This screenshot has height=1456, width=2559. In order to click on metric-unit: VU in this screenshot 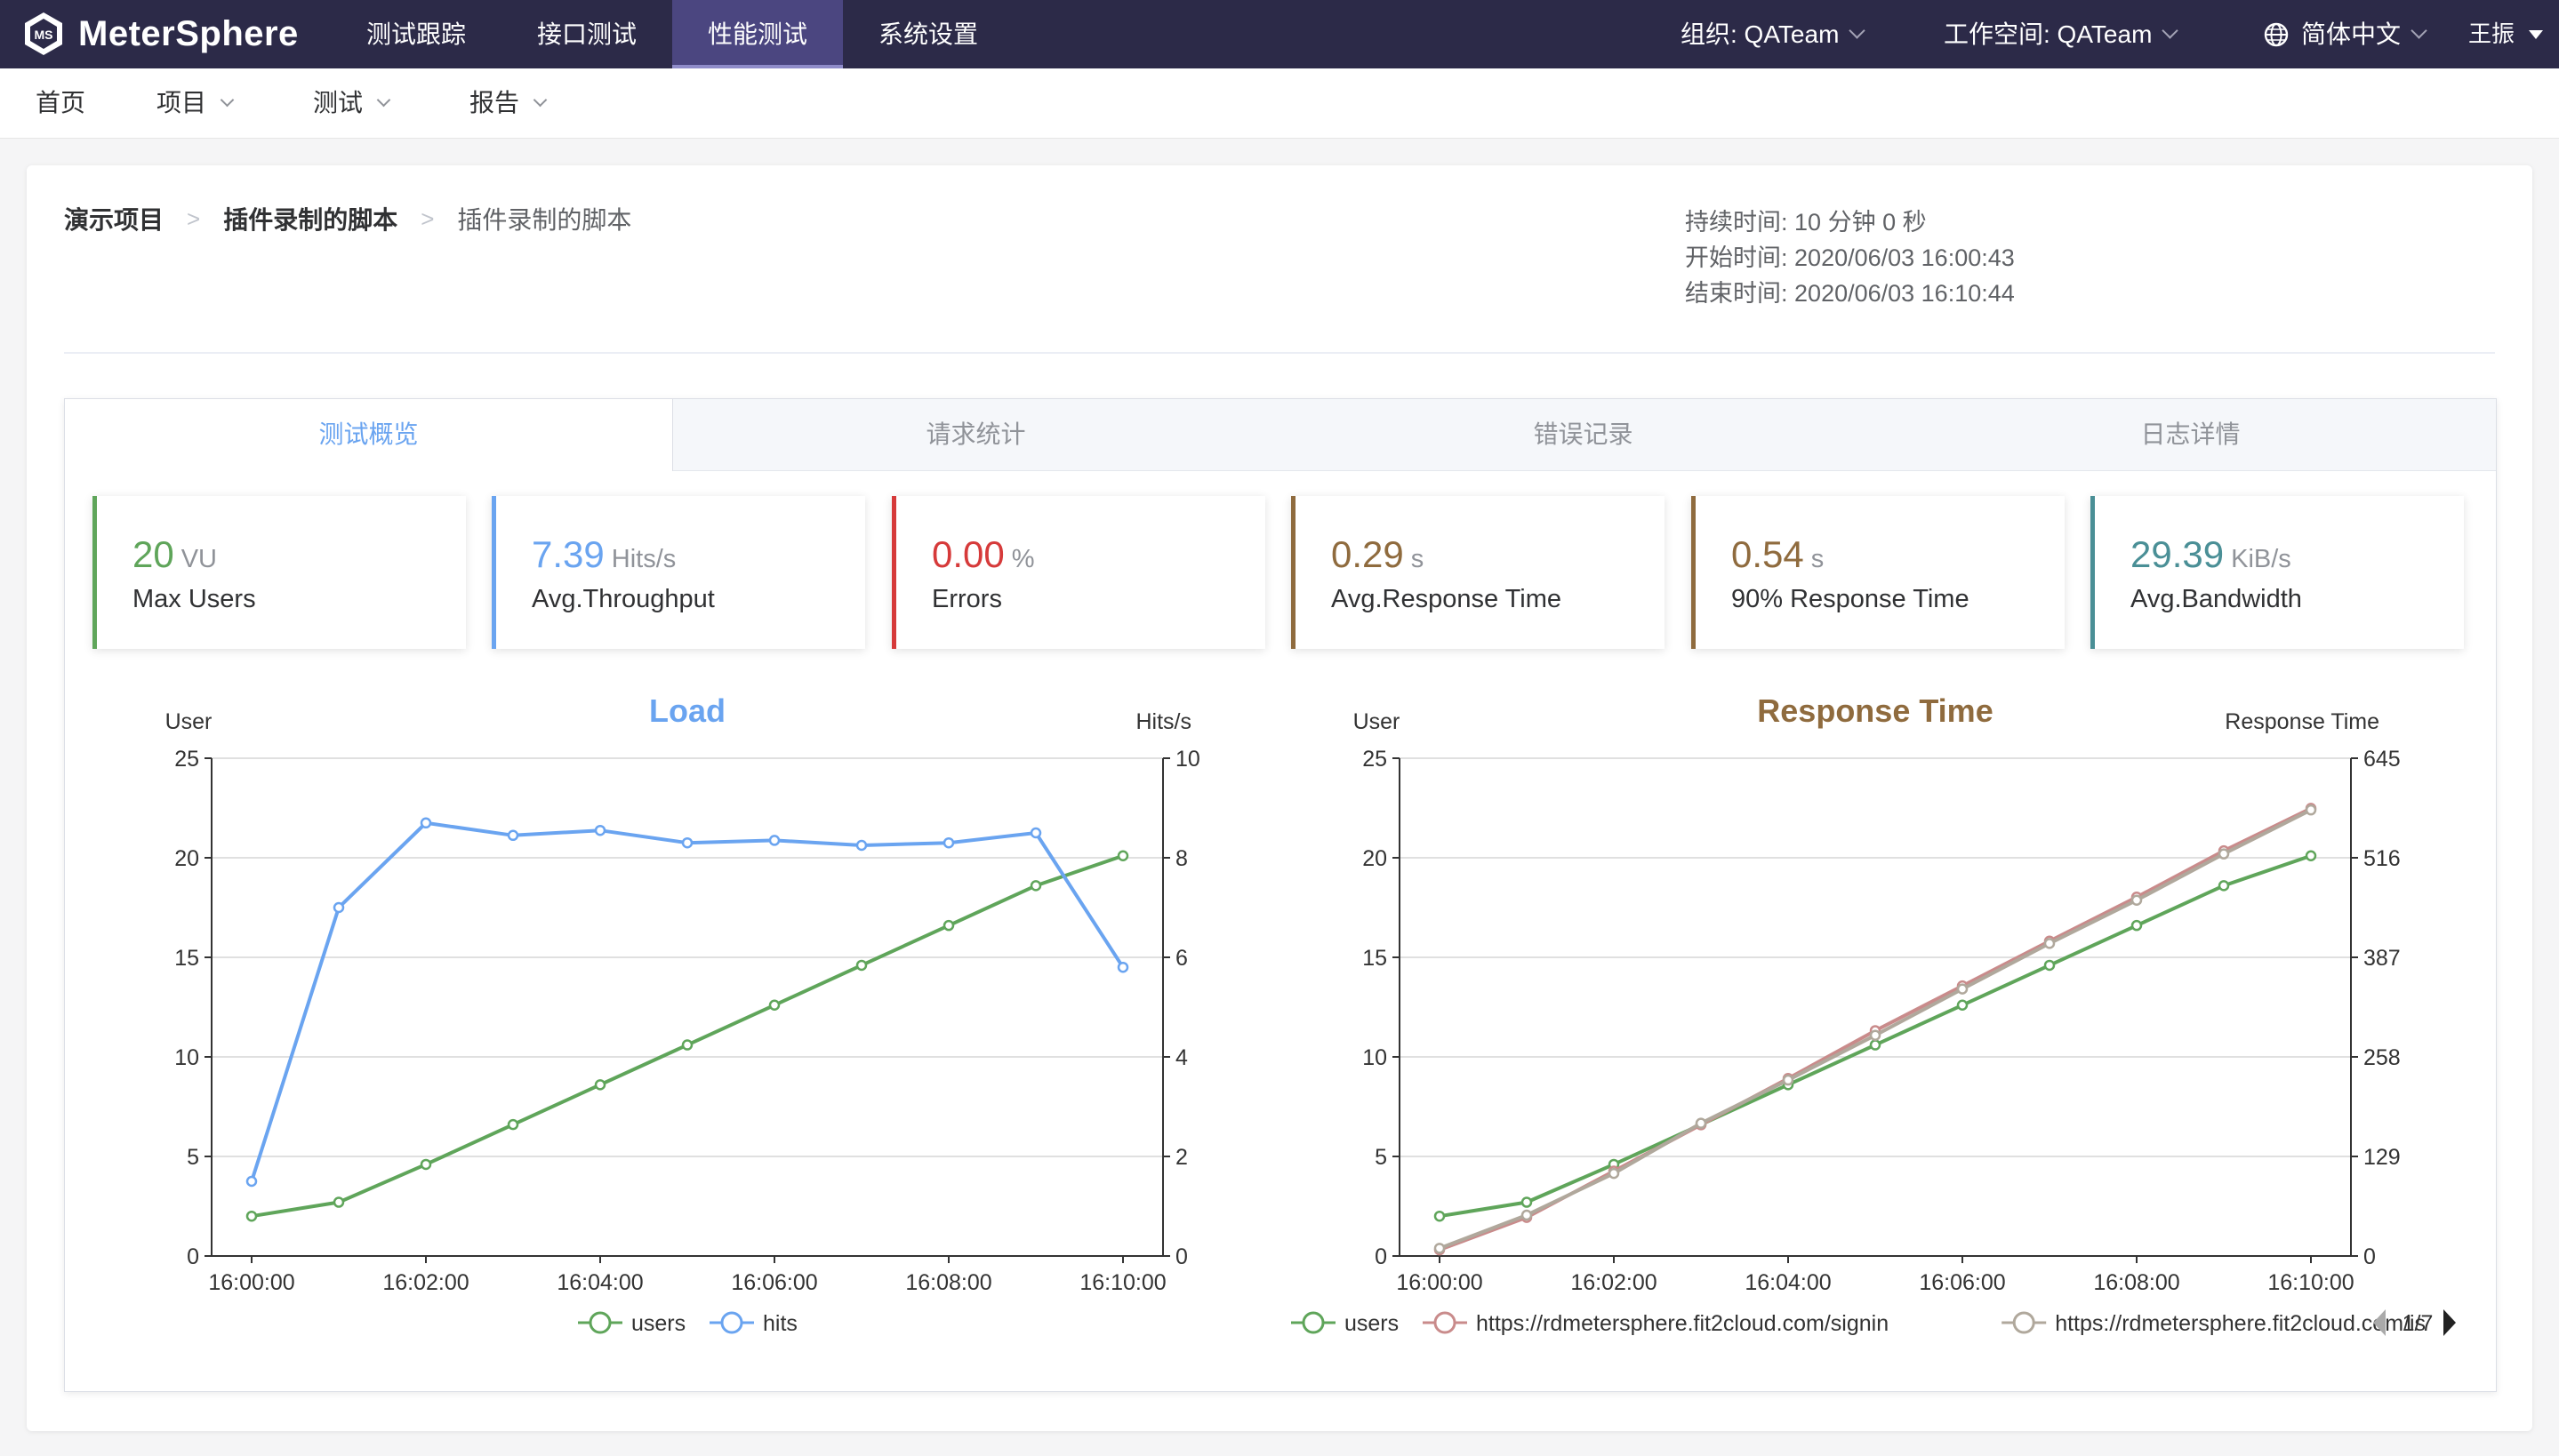, I will do `click(199, 559)`.